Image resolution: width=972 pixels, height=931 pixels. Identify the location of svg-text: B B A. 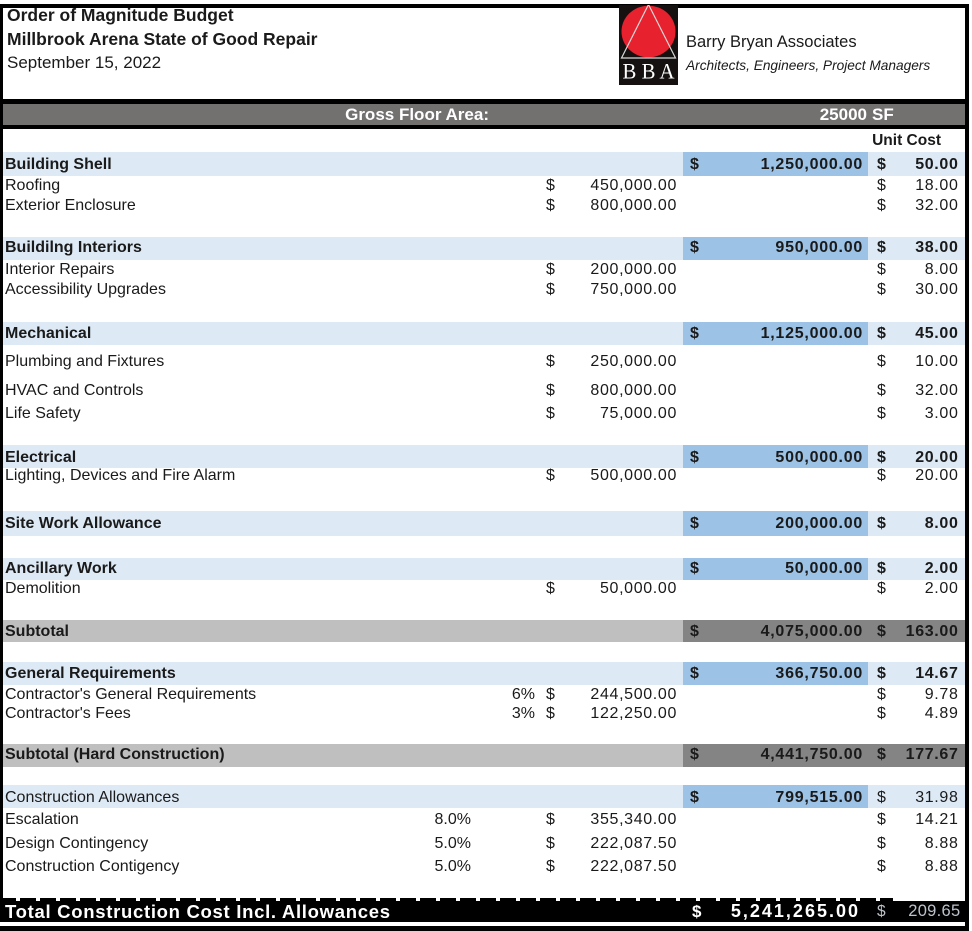
(649, 71).